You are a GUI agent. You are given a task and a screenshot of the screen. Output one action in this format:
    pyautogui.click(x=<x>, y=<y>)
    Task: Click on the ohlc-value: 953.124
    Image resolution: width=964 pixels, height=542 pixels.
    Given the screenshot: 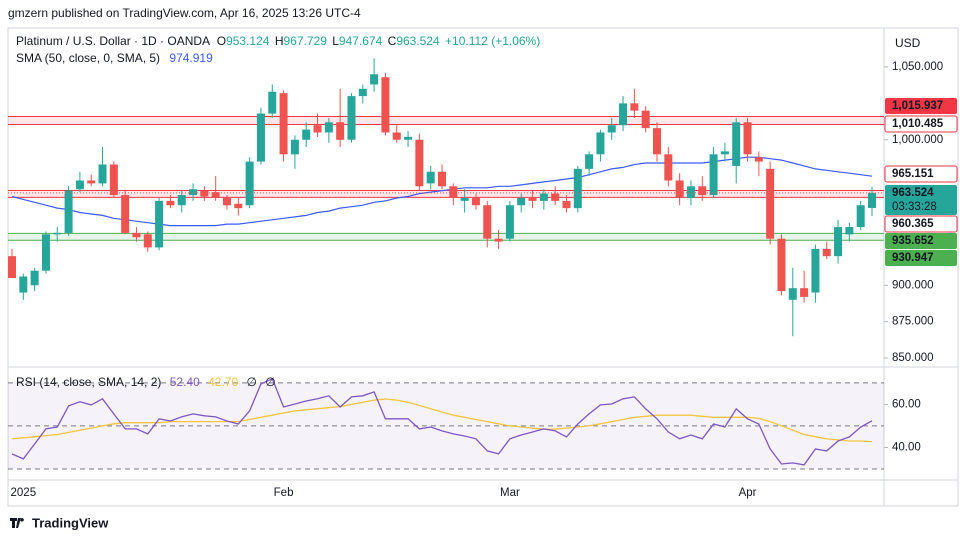 What is the action you would take?
    pyautogui.click(x=248, y=41)
    